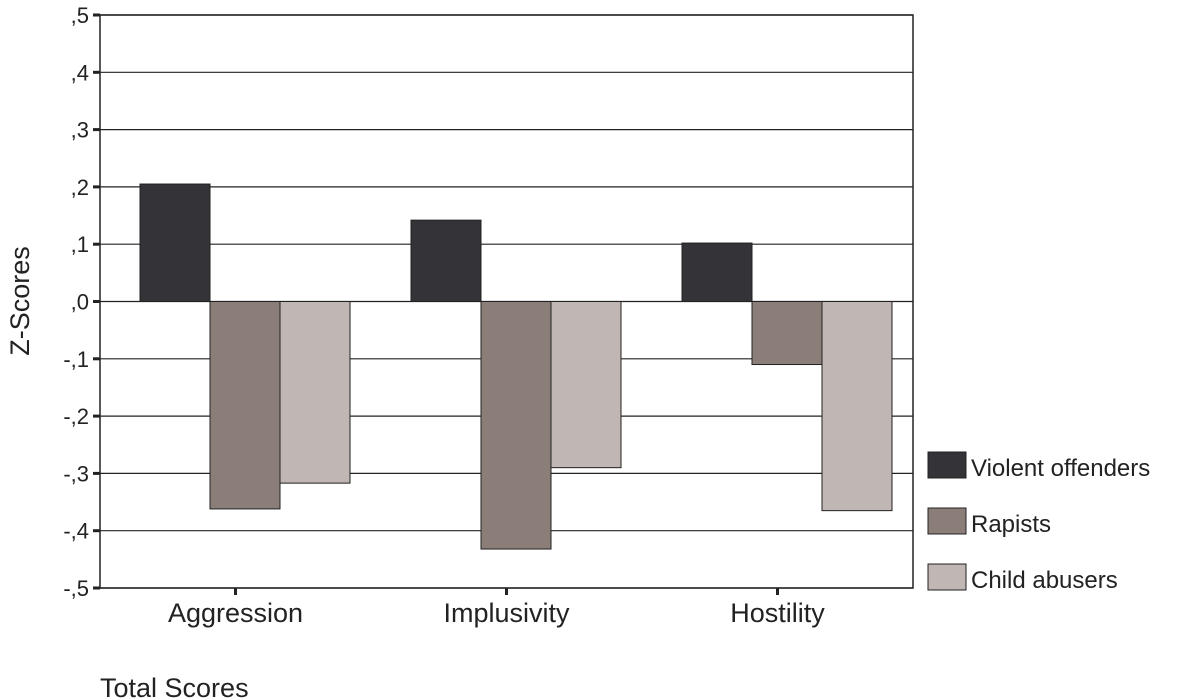  I want to click on bar-child-abusers-implusivity, so click(586, 385).